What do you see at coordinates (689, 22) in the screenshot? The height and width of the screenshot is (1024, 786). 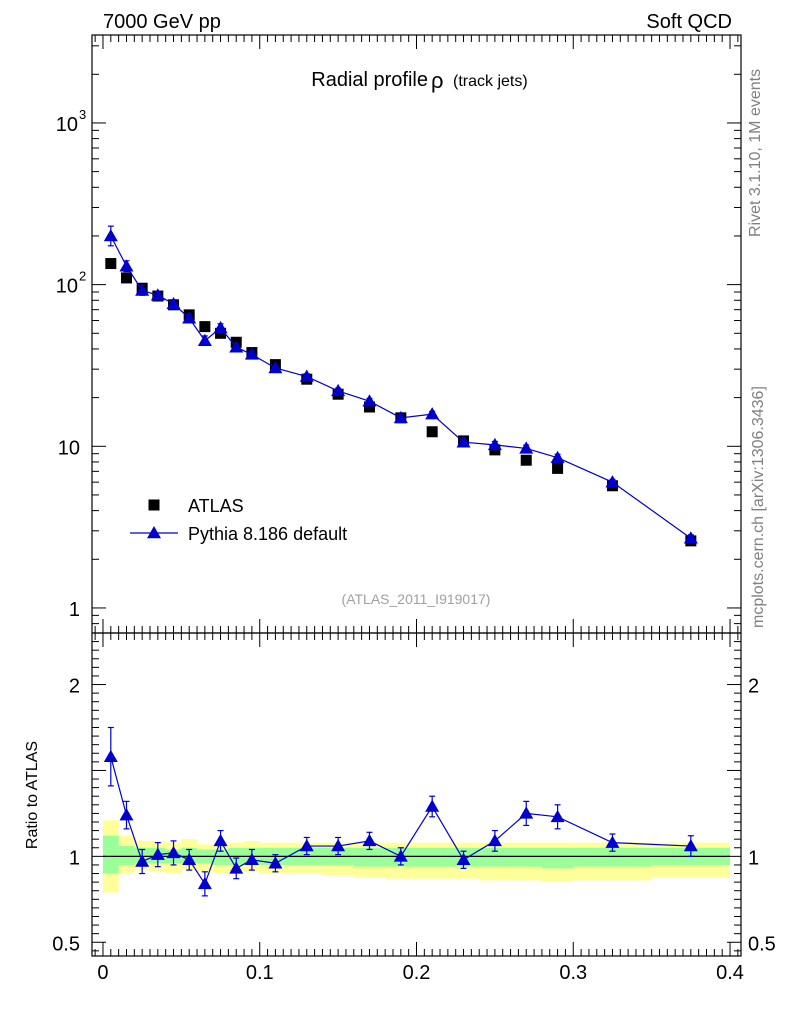 I see `header-right-label: Soft QCD` at bounding box center [689, 22].